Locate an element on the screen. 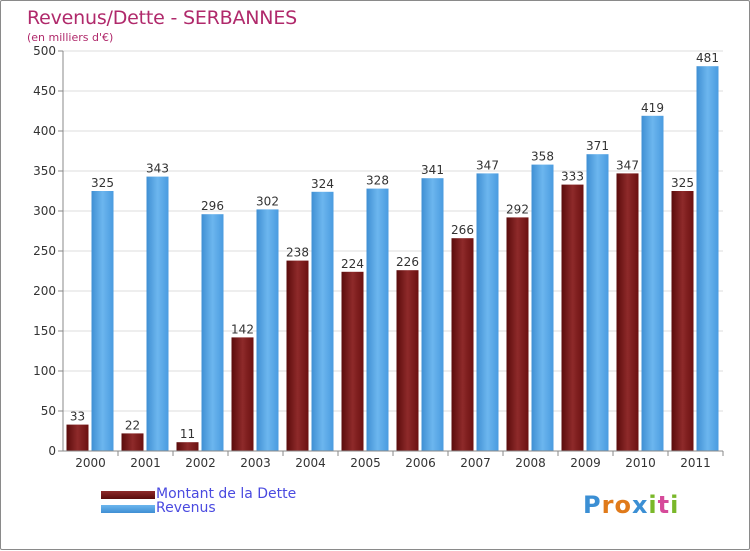  data-label-dette: 333 is located at coordinates (572, 177).